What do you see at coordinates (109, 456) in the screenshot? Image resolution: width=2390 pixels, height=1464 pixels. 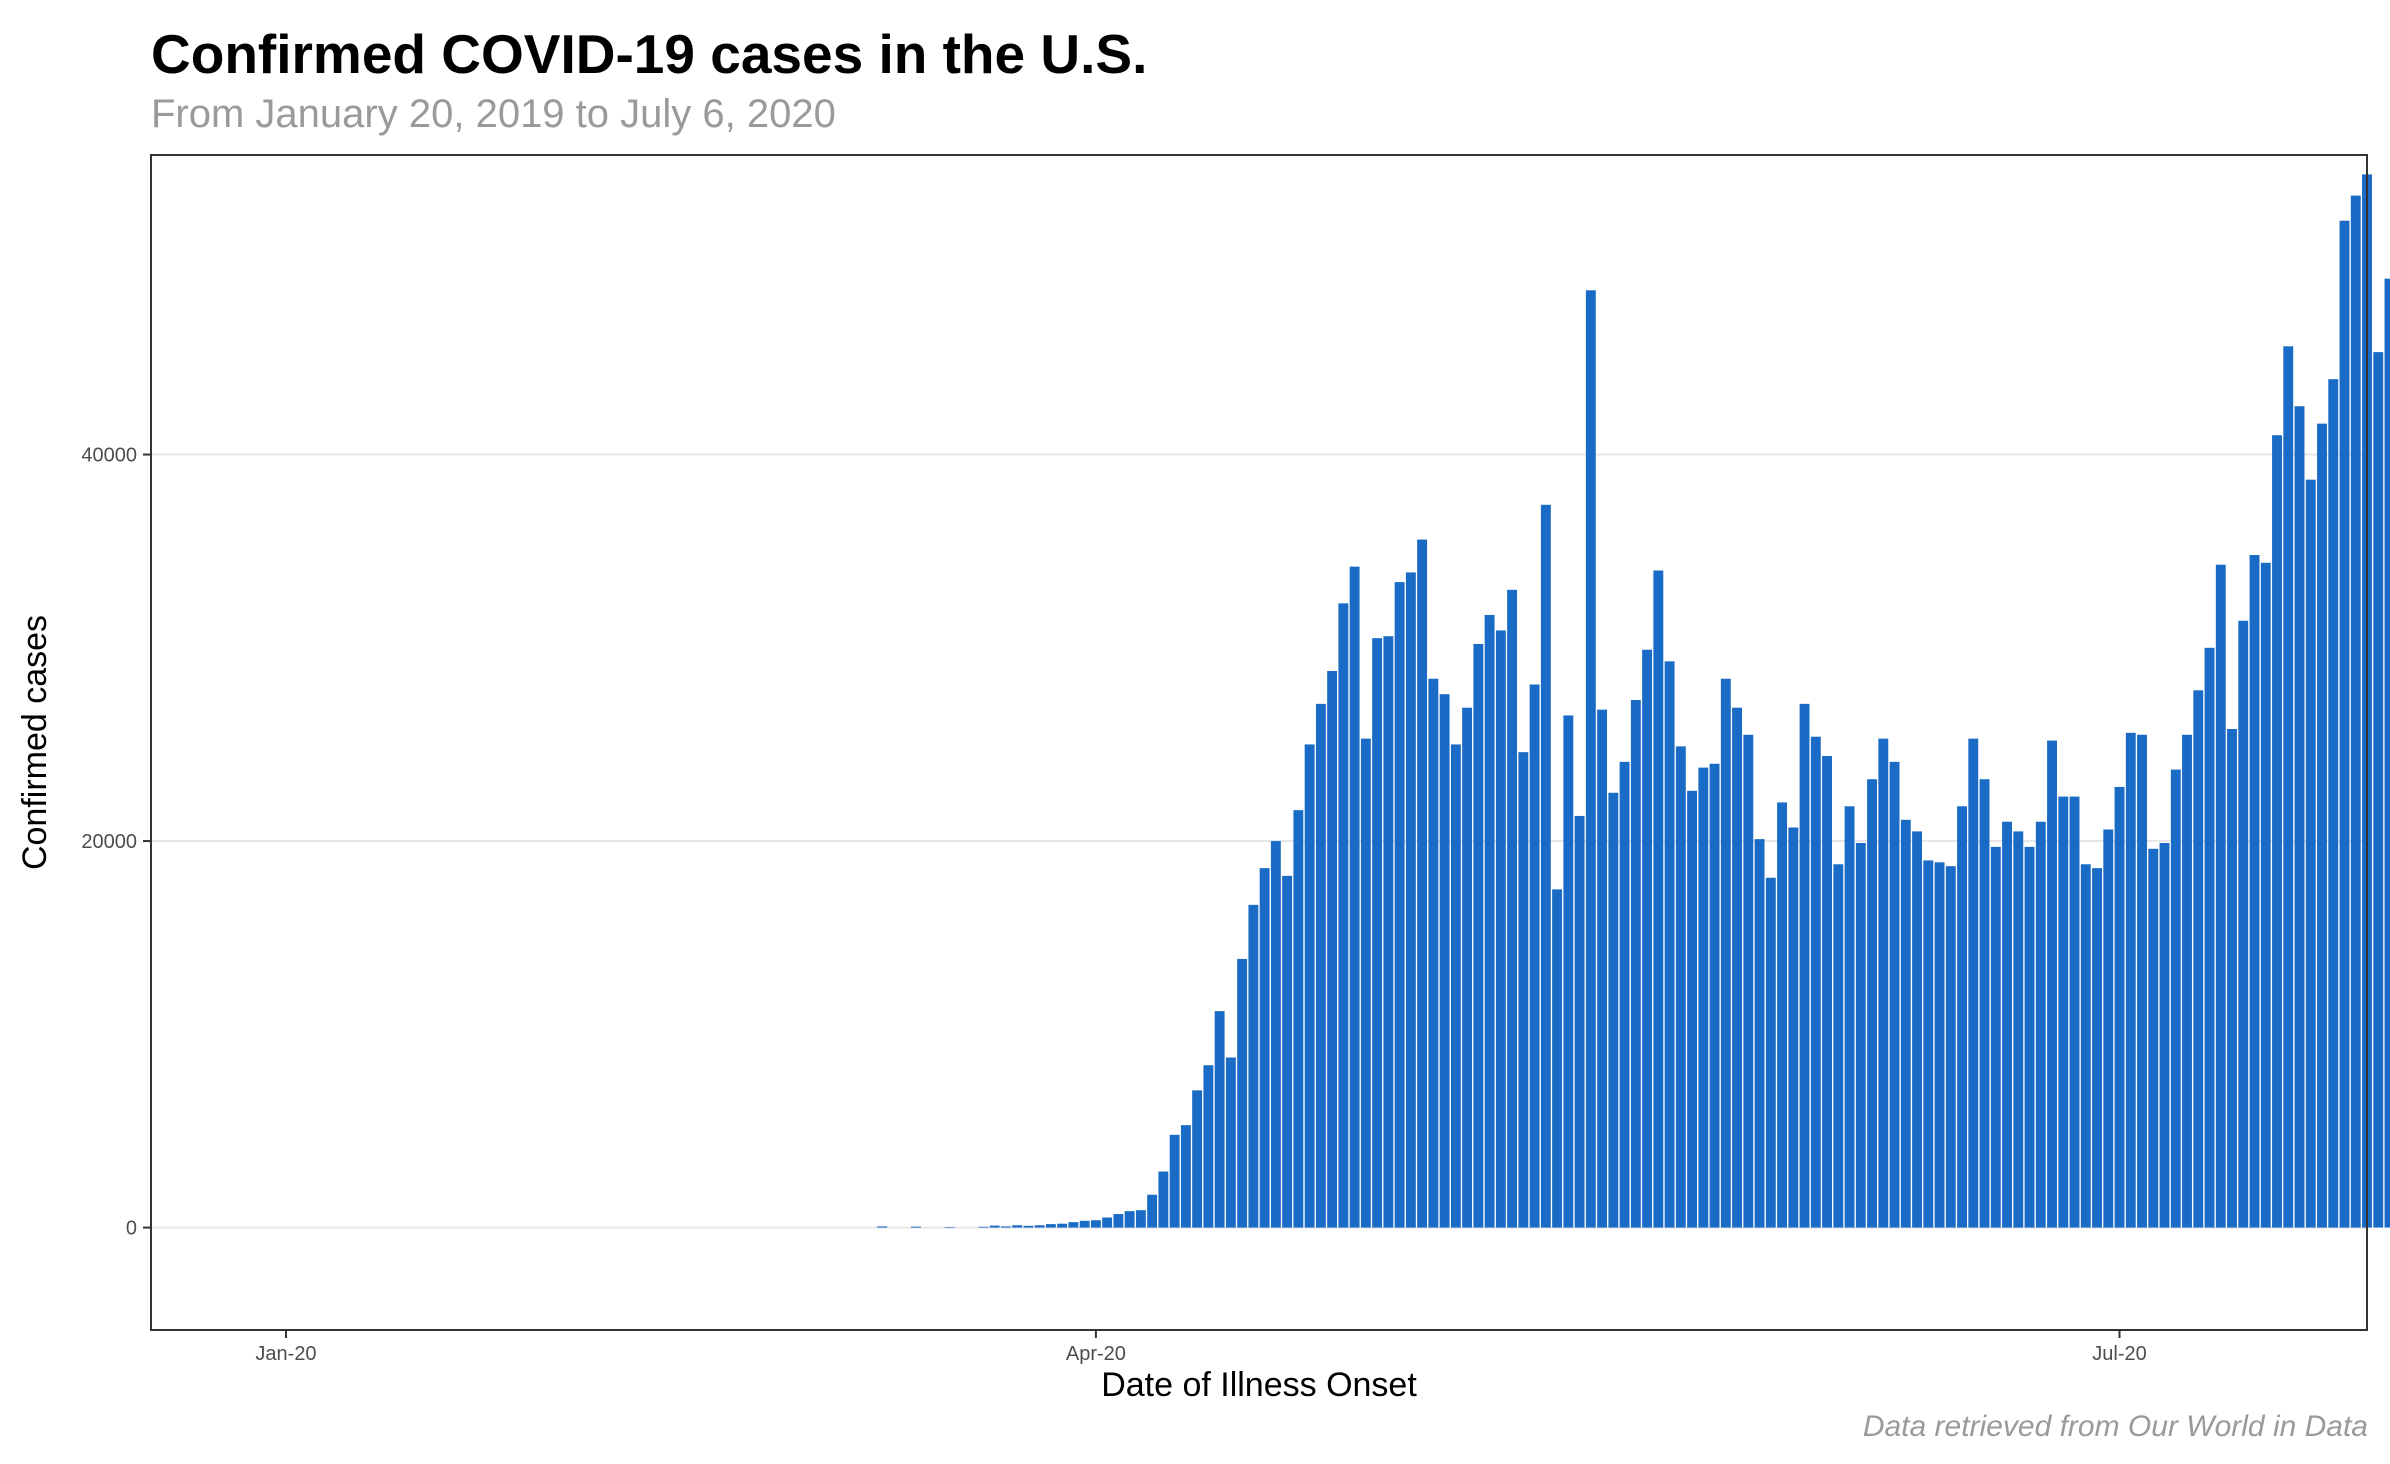 I see `y-tick-label: 40000` at bounding box center [109, 456].